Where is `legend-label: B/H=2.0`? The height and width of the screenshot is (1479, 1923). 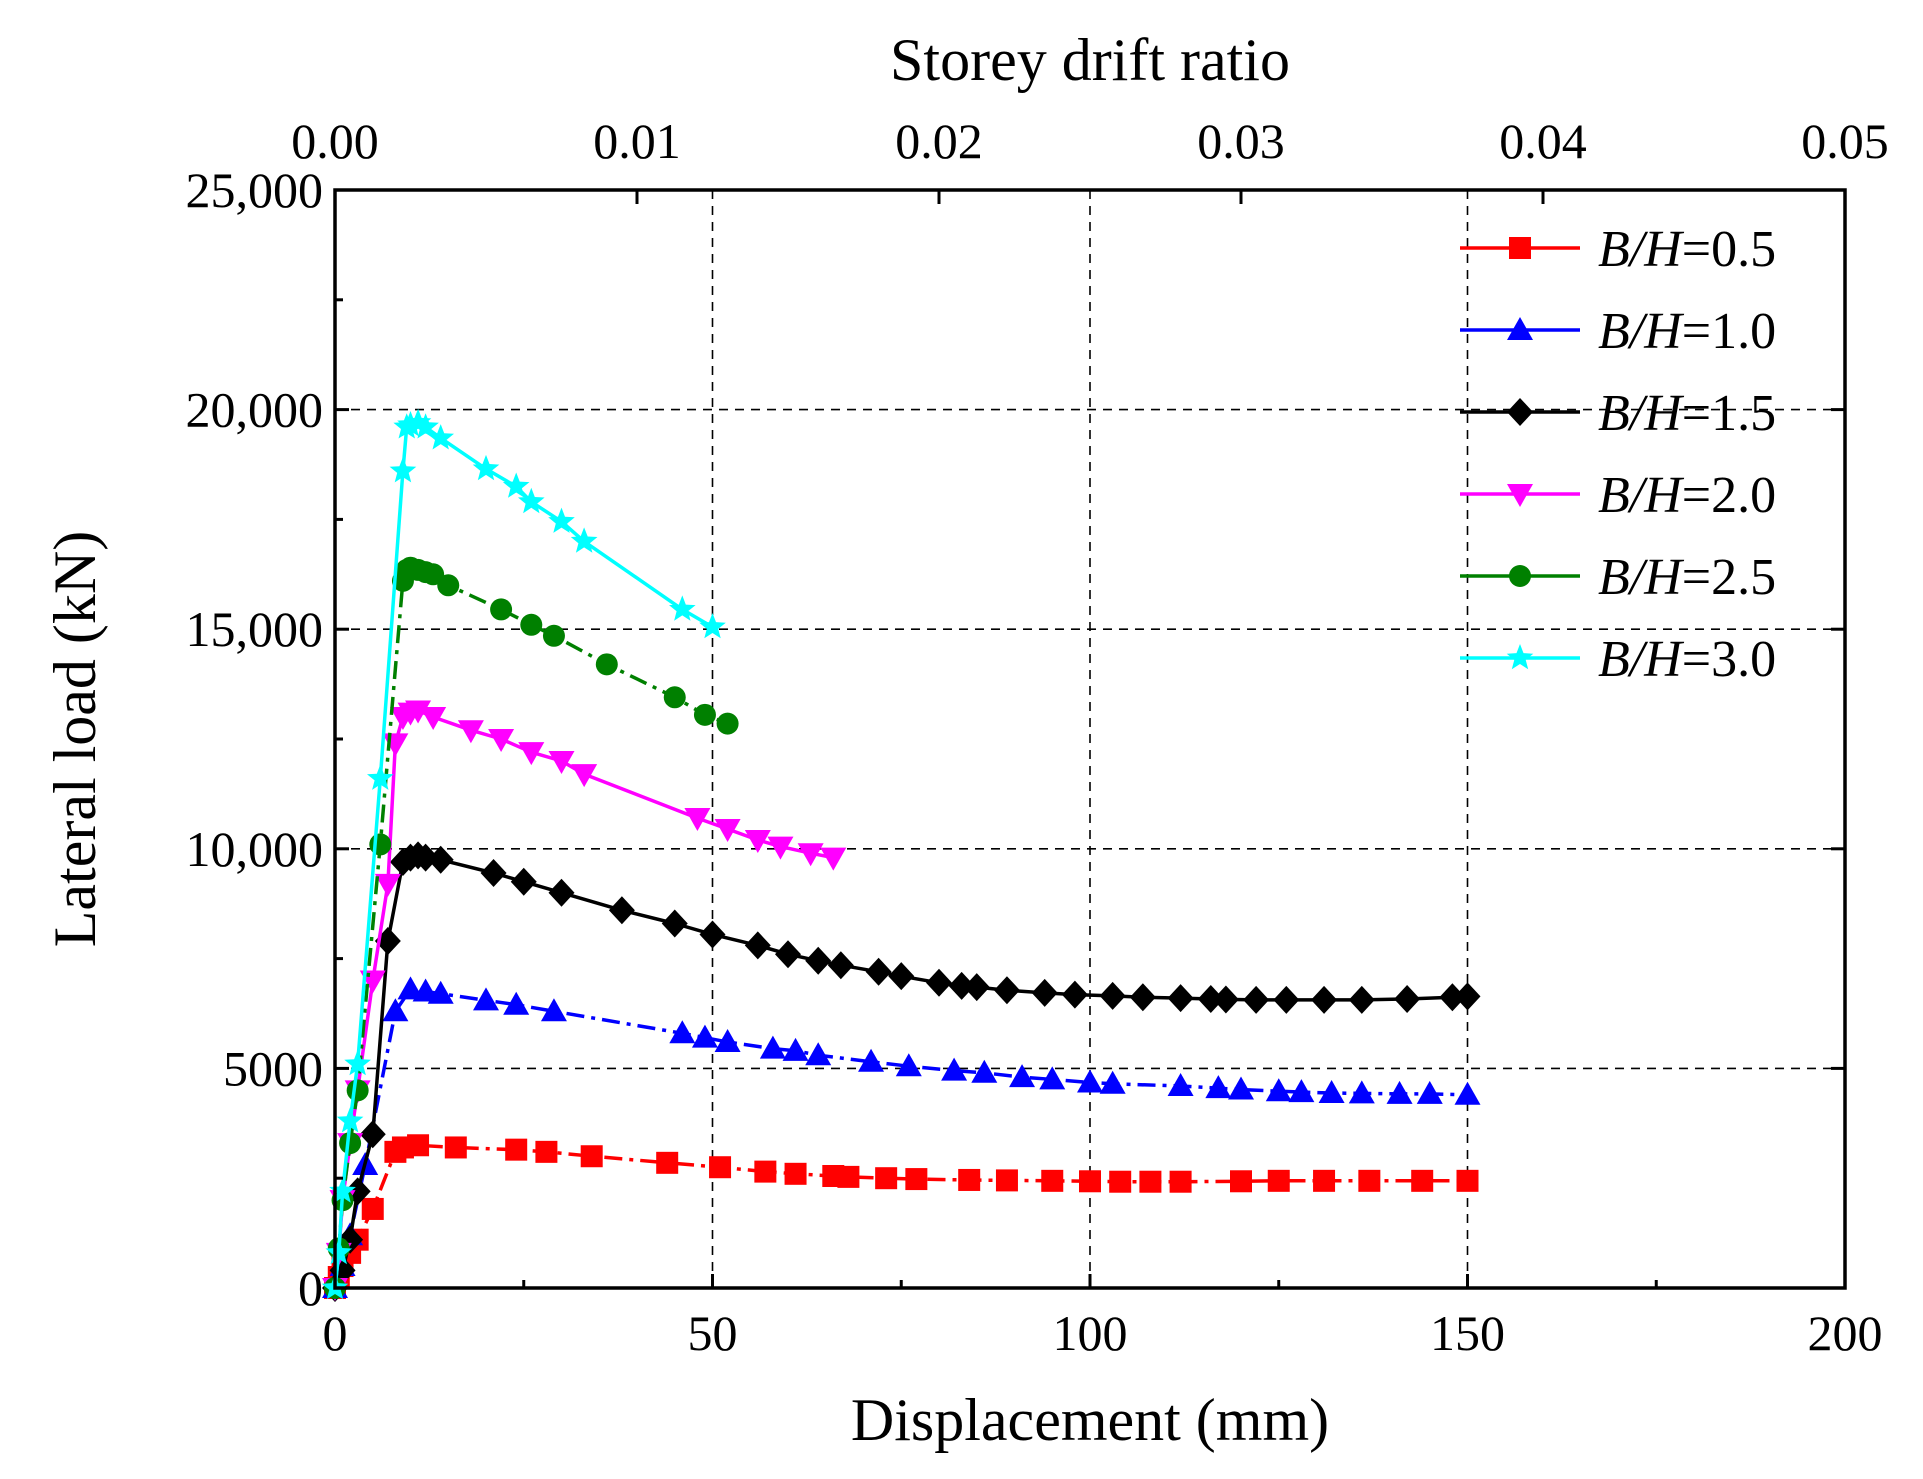 legend-label: B/H=2.0 is located at coordinates (1687, 495).